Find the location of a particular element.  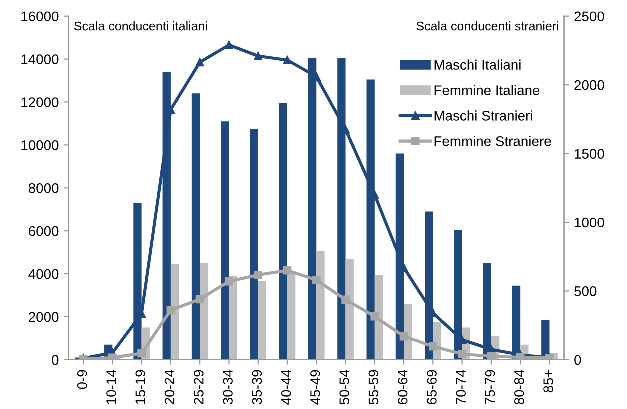

x-tick-label: 15-19 is located at coordinates (141, 387).